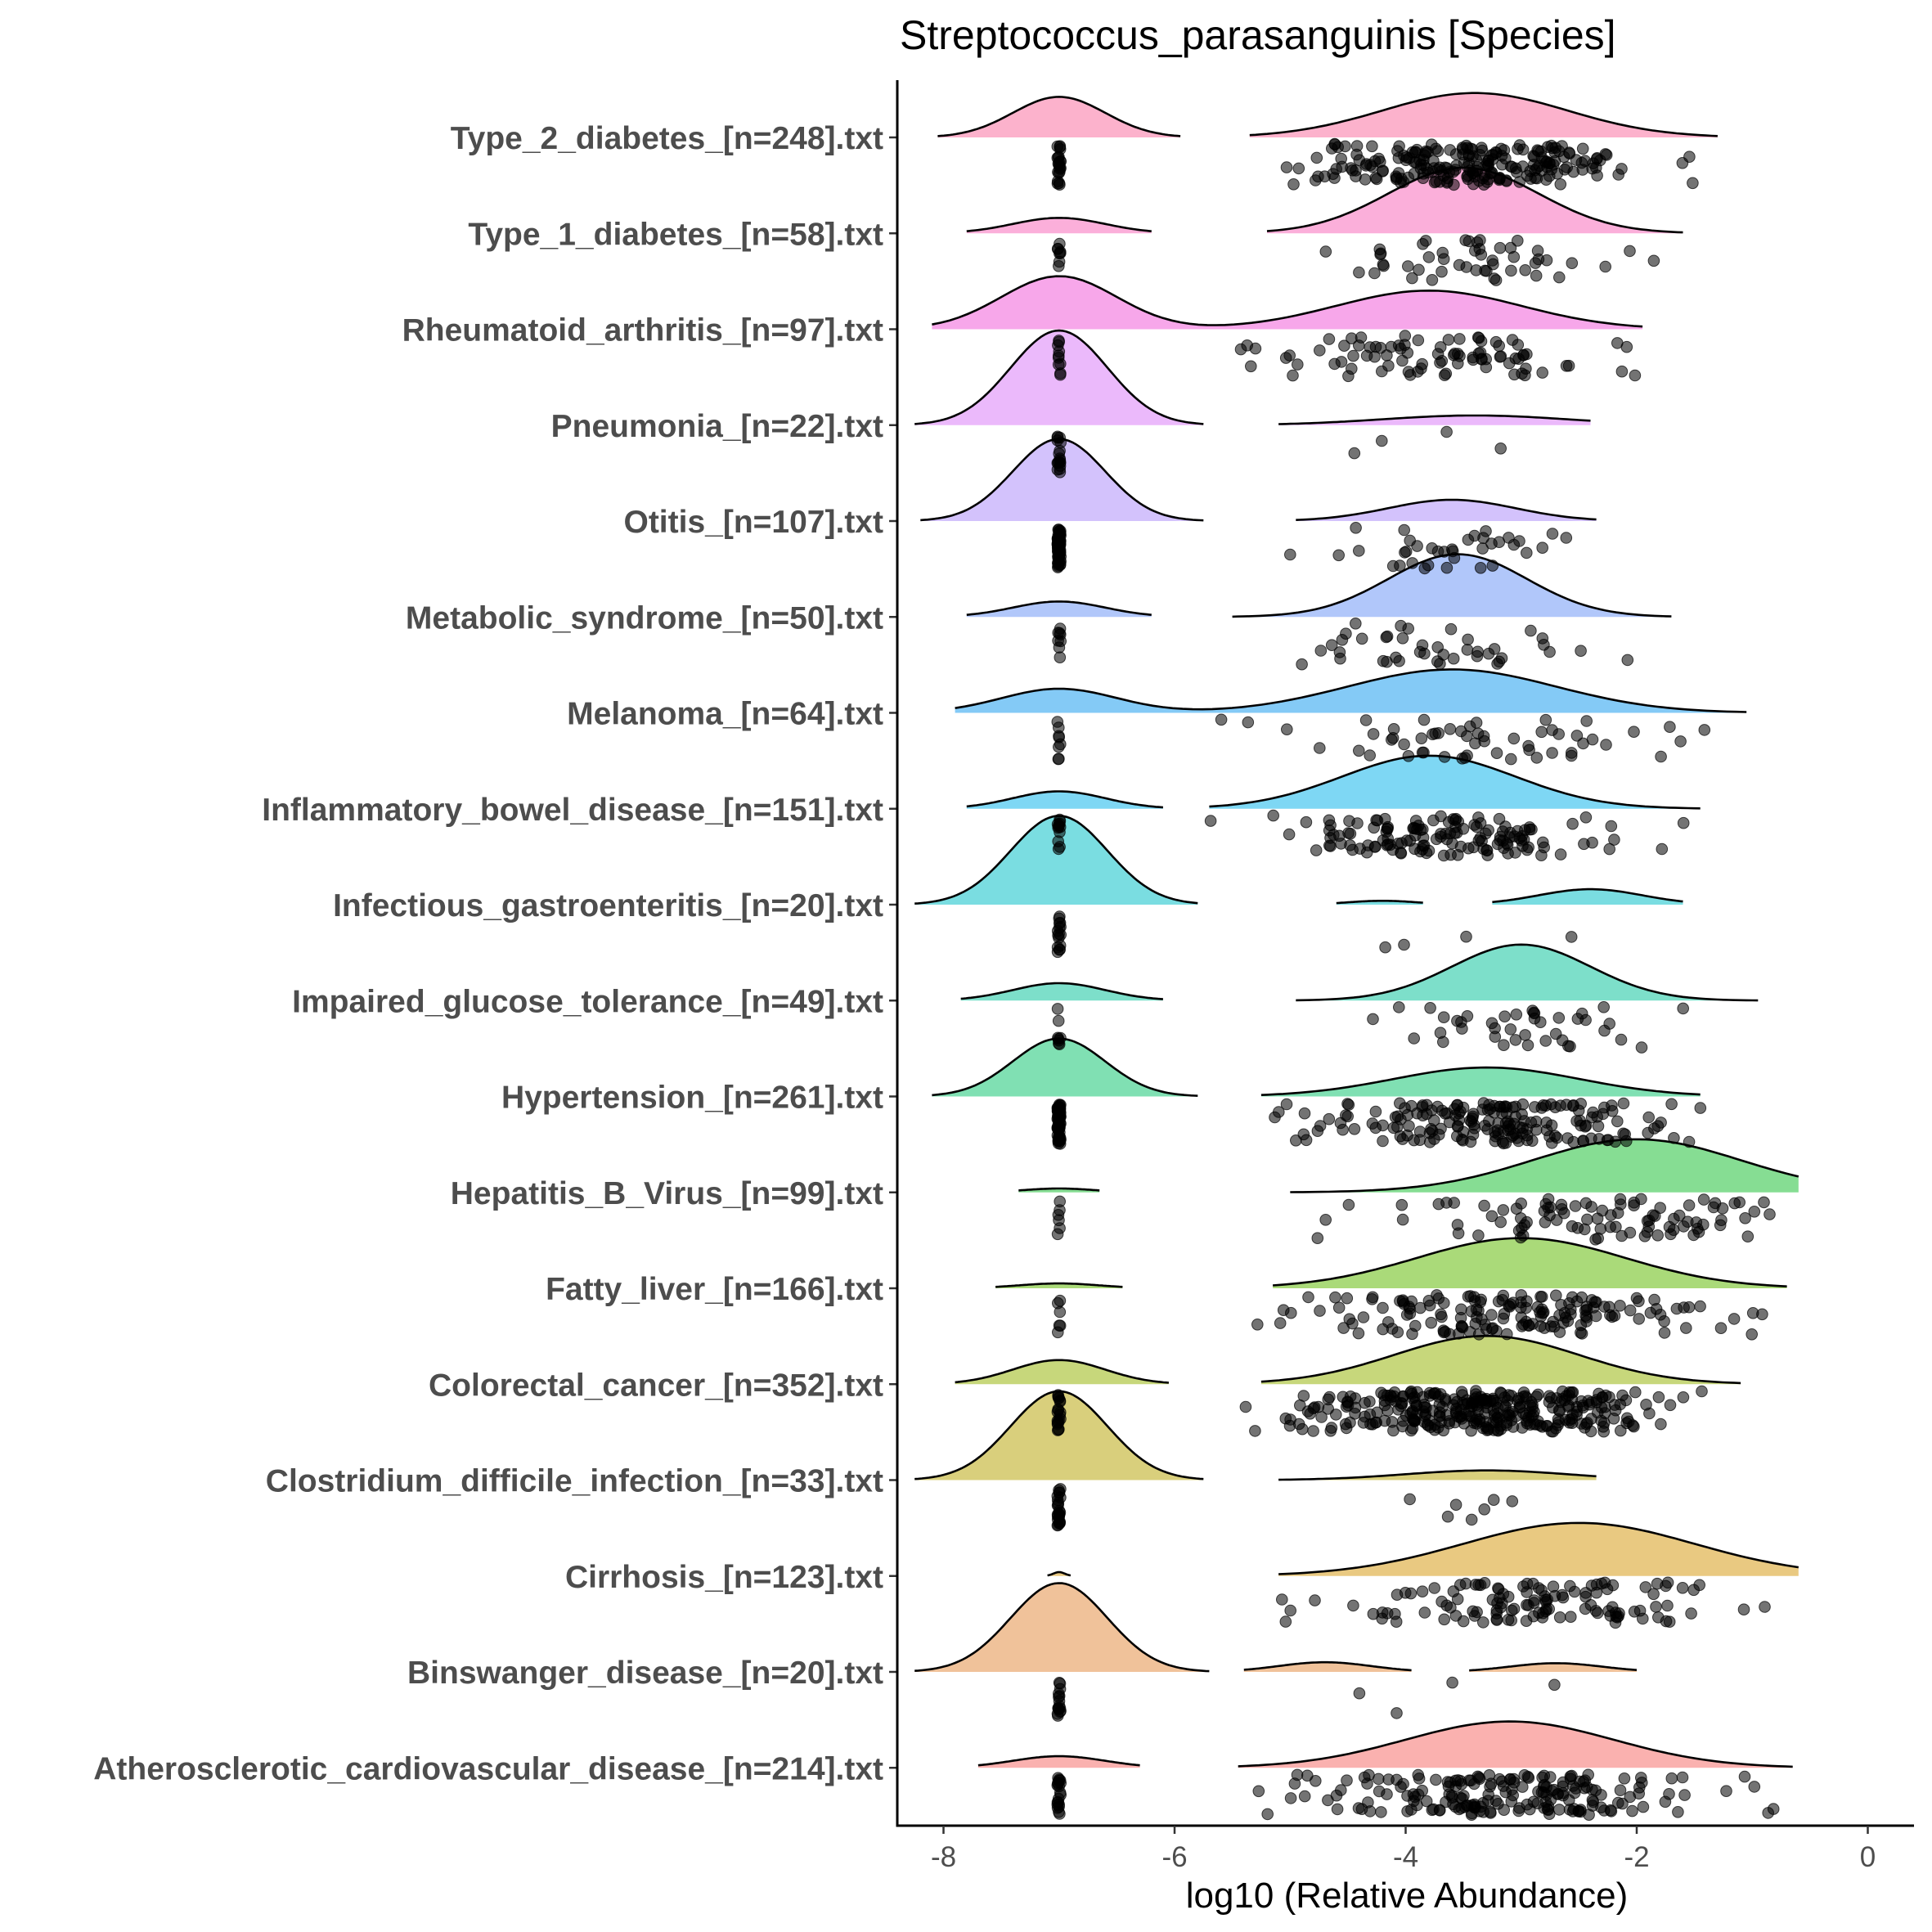 The image size is (1932, 1932). I want to click on y-tick-label: Colorectal_cancer_[n=352].txt, so click(656, 1386).